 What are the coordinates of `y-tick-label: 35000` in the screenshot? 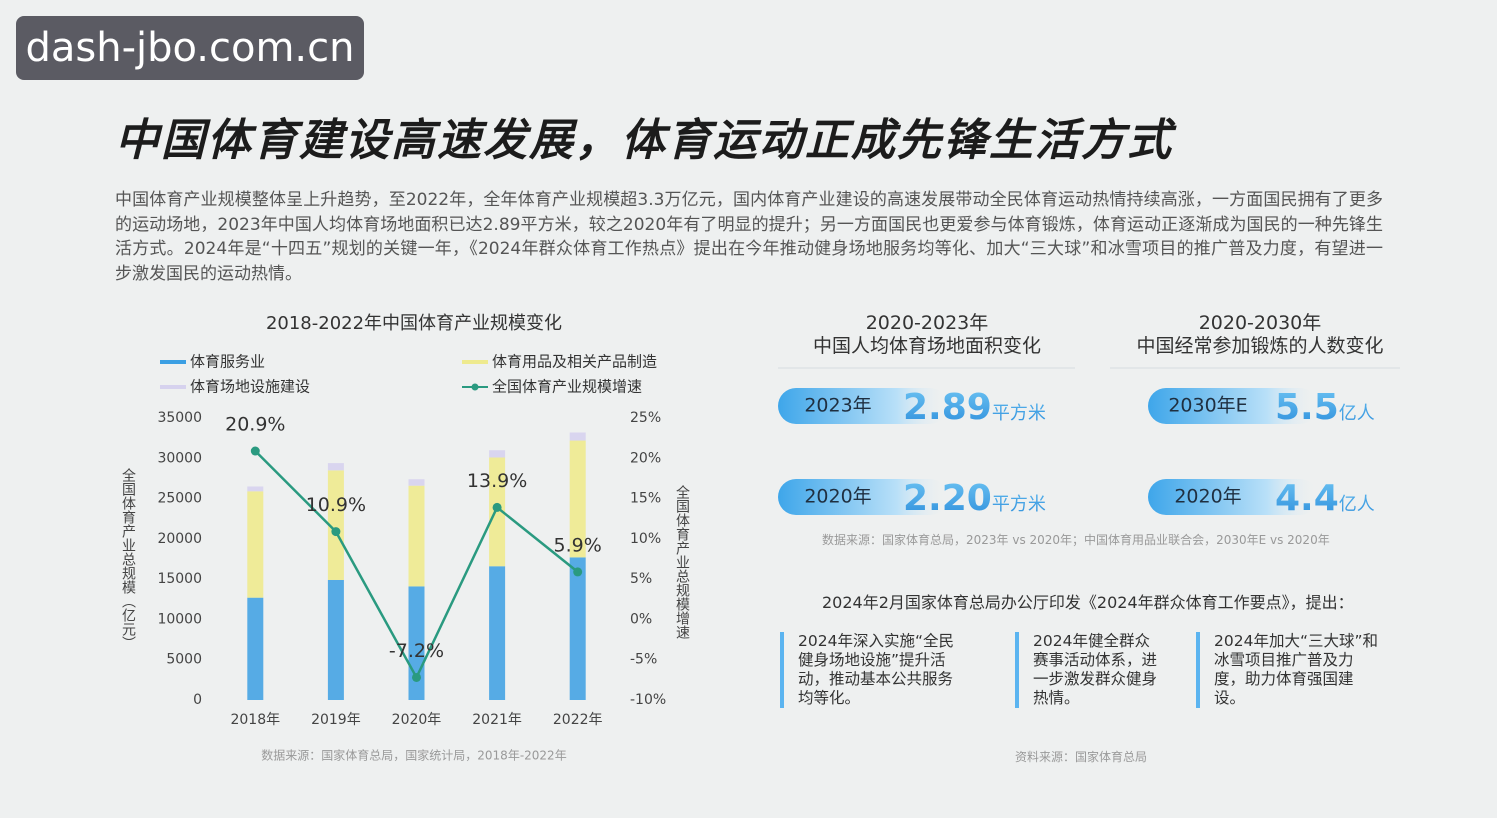 It's located at (179, 418).